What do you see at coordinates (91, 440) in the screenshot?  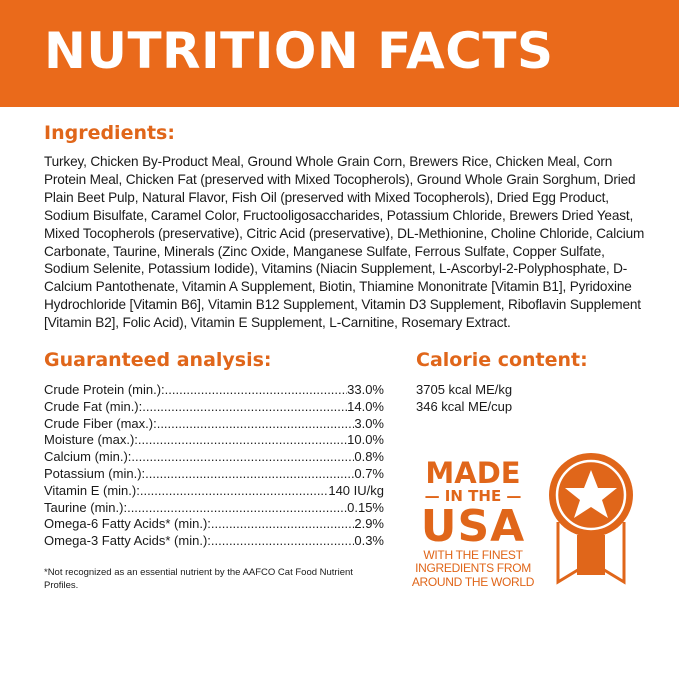 I see `nutrient-label: Moisture (max.):` at bounding box center [91, 440].